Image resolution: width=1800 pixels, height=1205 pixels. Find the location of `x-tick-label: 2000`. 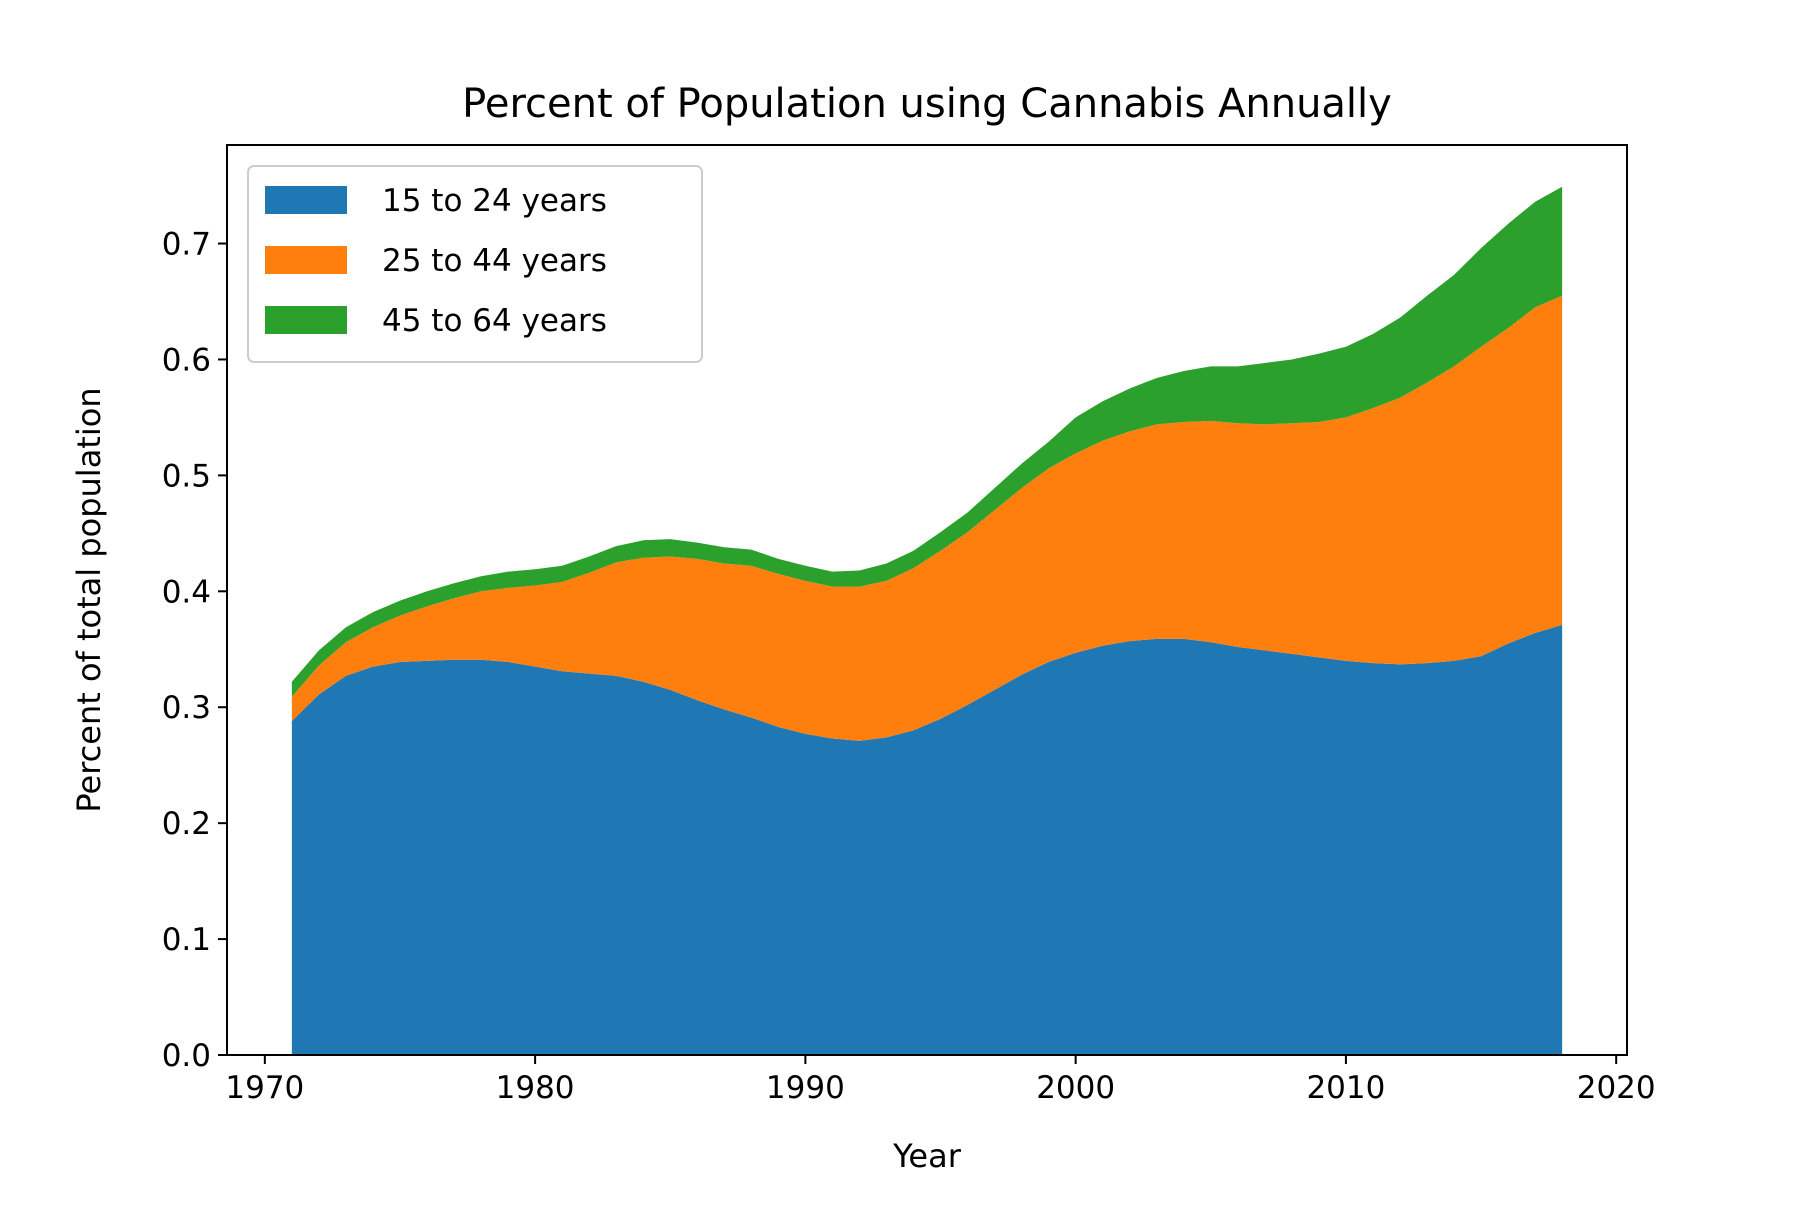

x-tick-label: 2000 is located at coordinates (1075, 1088).